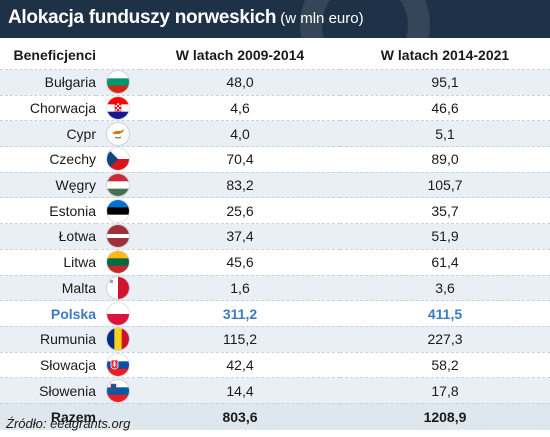  I want to click on value-2009-2014: 4,0, so click(240, 133).